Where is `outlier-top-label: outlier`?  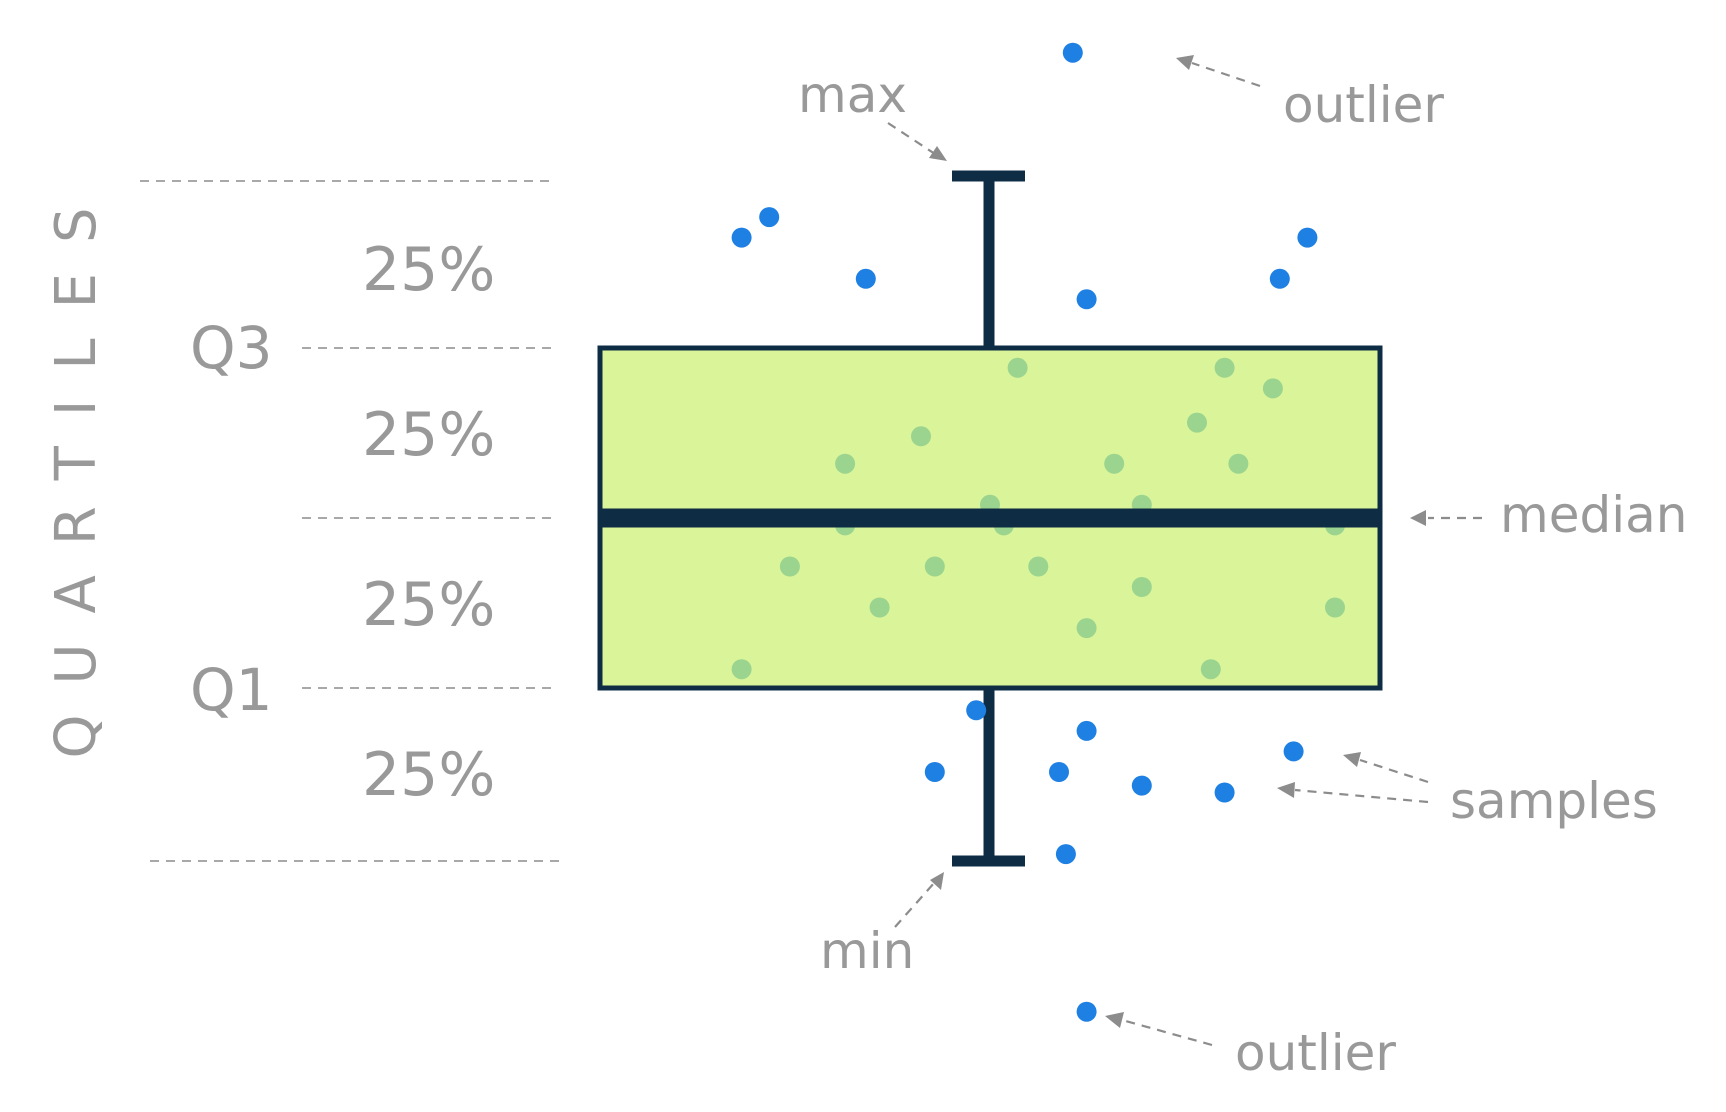 outlier-top-label: outlier is located at coordinates (1363, 105).